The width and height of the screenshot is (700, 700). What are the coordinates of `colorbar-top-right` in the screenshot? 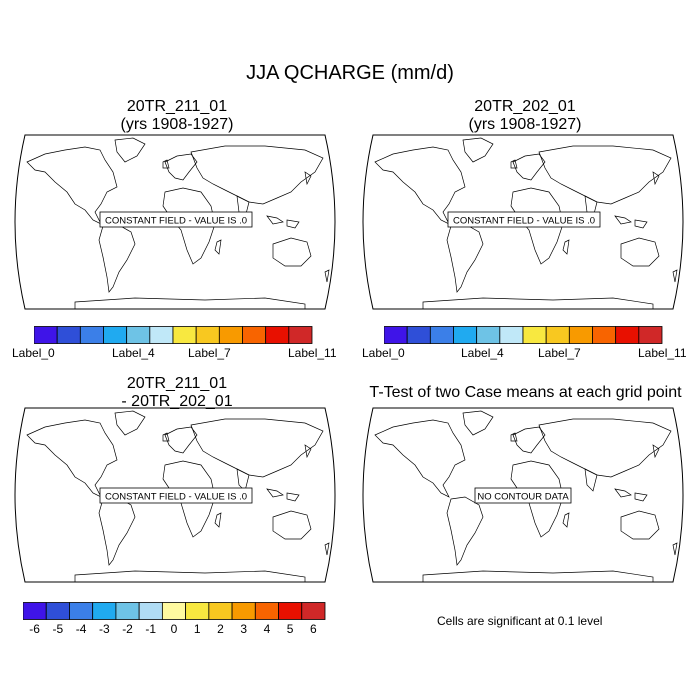 It's located at (523, 335).